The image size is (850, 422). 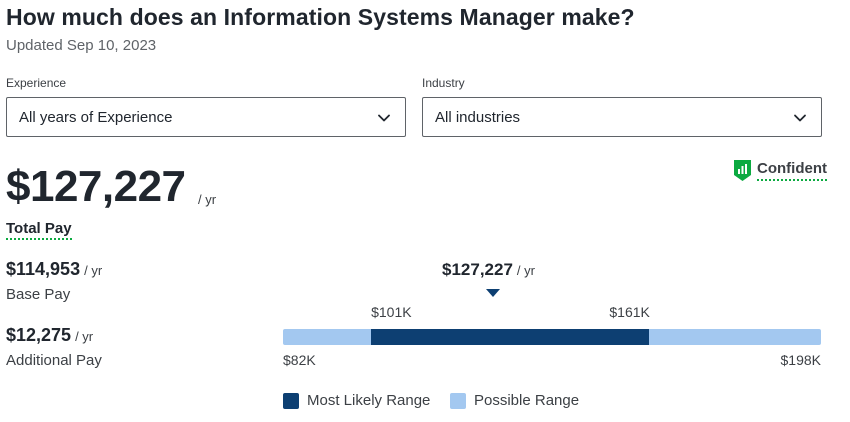 What do you see at coordinates (36, 83) in the screenshot?
I see `experience-label: Experience` at bounding box center [36, 83].